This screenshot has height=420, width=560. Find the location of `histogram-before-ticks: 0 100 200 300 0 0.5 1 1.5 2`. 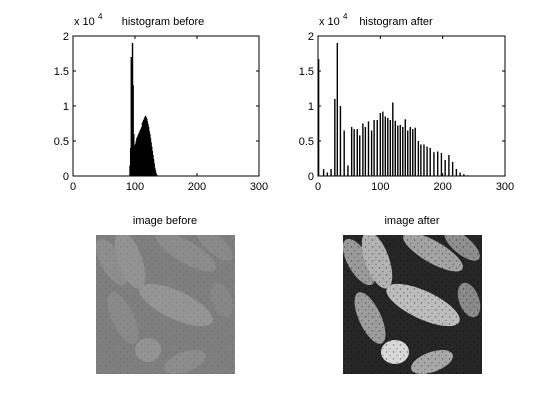

histogram-before-ticks: 0 100 200 300 0 0.5 1 1.5 2 is located at coordinates (161, 112).